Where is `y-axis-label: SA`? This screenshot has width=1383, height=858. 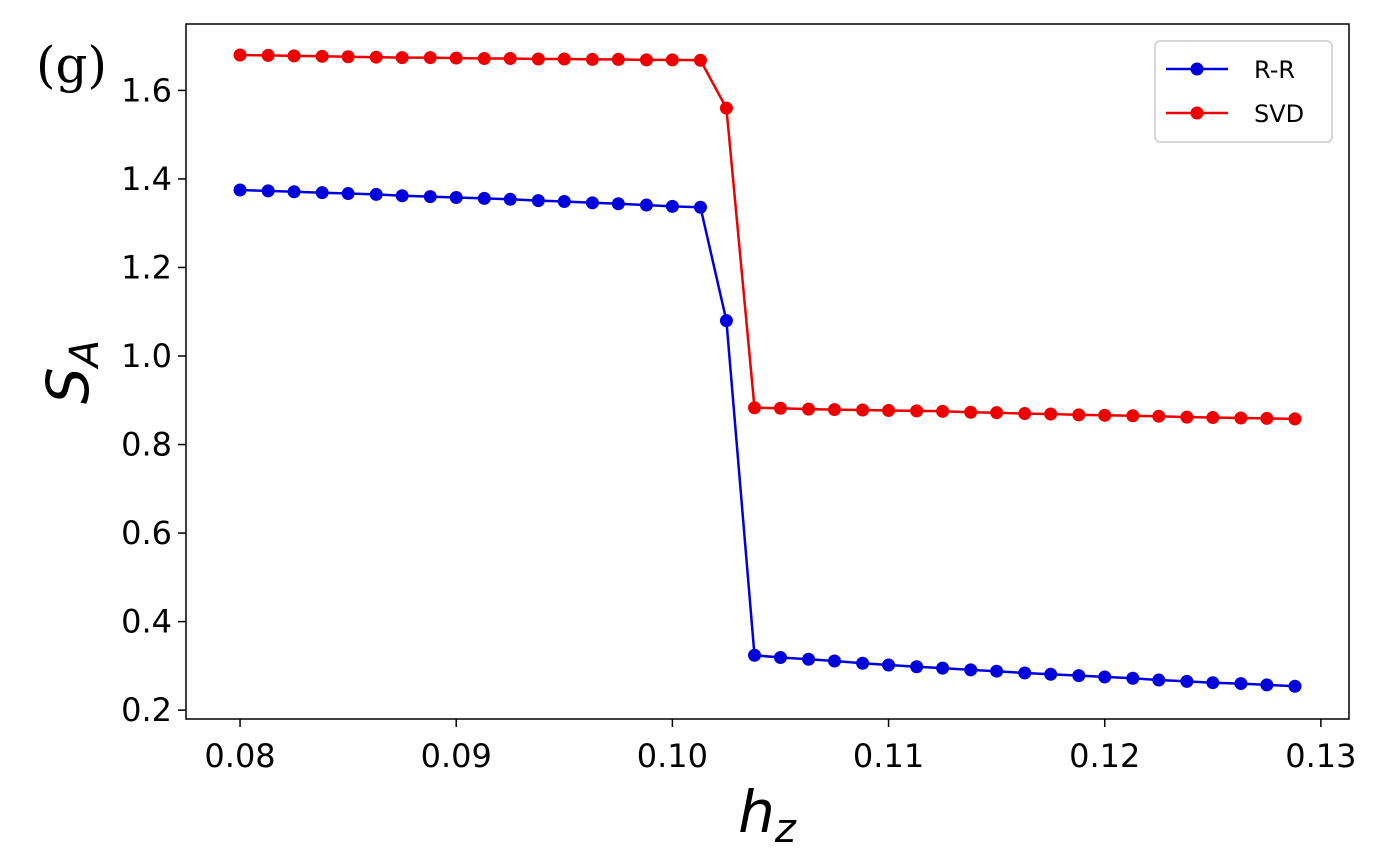 y-axis-label: SA is located at coordinates (71, 372).